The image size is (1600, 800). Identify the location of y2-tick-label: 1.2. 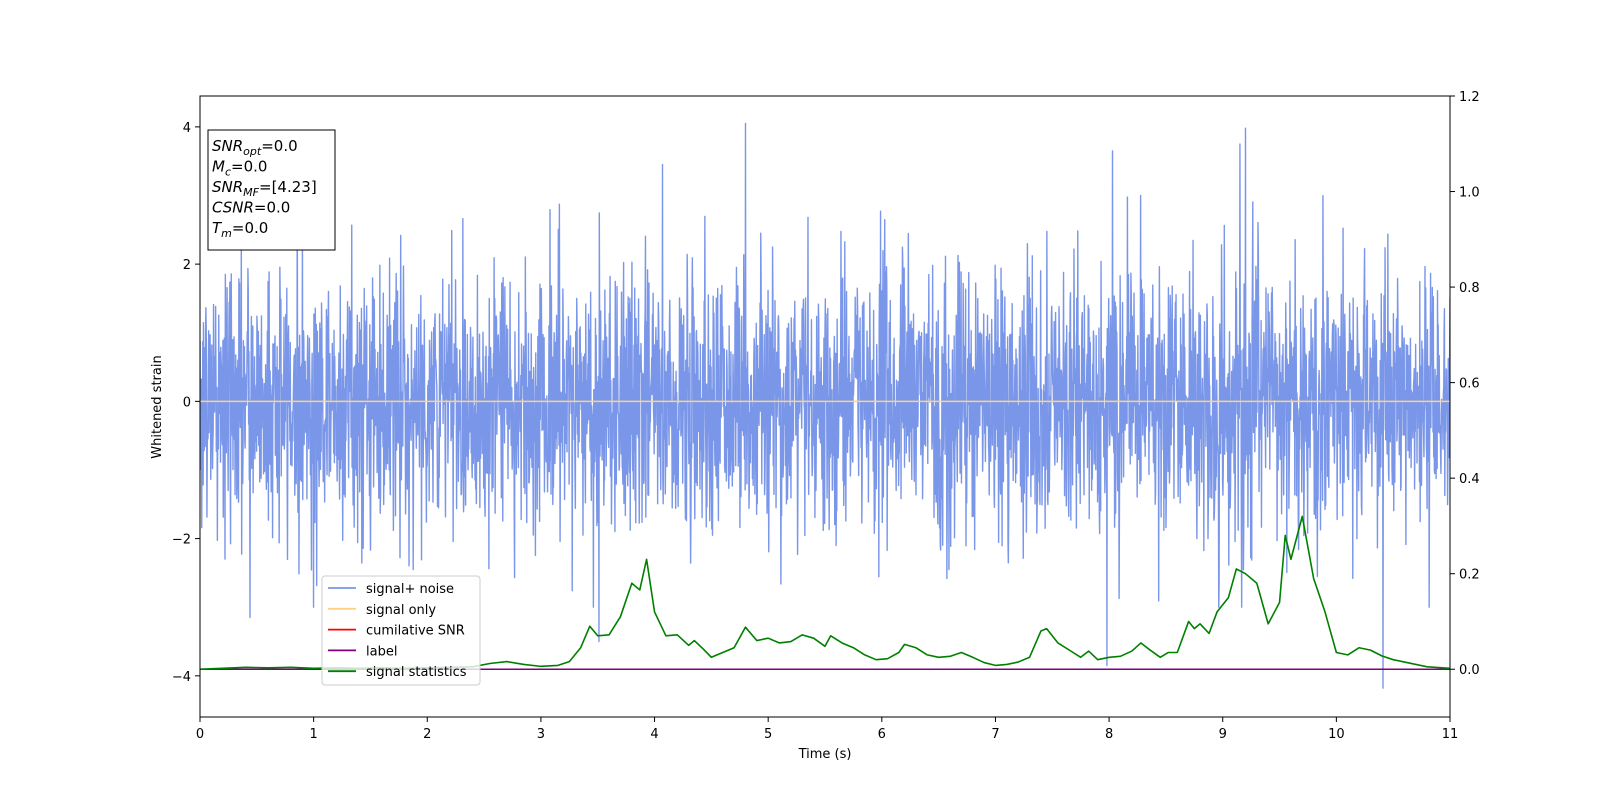
(1469, 97).